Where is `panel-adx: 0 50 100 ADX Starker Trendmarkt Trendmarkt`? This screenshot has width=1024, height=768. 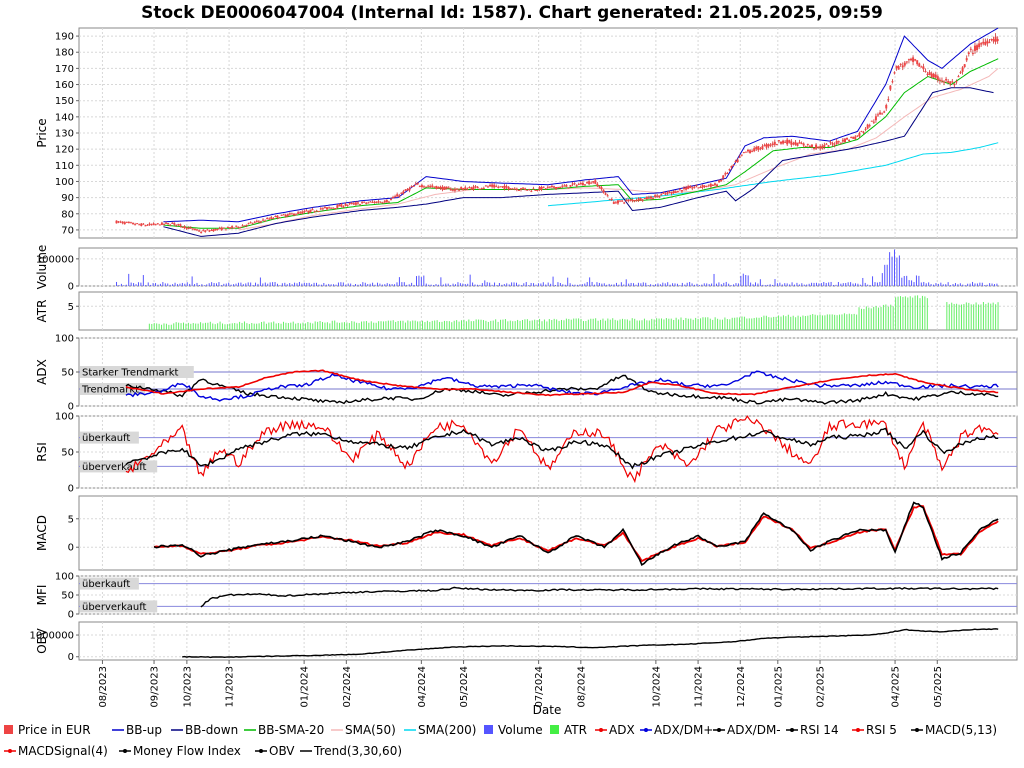
panel-adx: 0 50 100 ADX Starker Trendmarkt Trendmarkt is located at coordinates (526, 373).